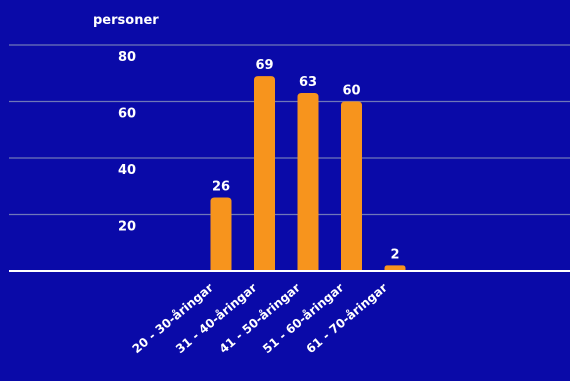 Image resolution: width=570 pixels, height=381 pixels. What do you see at coordinates (127, 227) in the screenshot?
I see `y-tick-label: 20` at bounding box center [127, 227].